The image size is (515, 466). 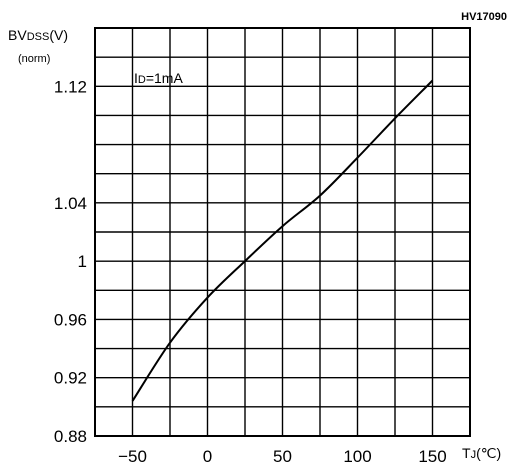 What do you see at coordinates (165, 78) in the screenshot?
I see `annotation-rest: =1mA` at bounding box center [165, 78].